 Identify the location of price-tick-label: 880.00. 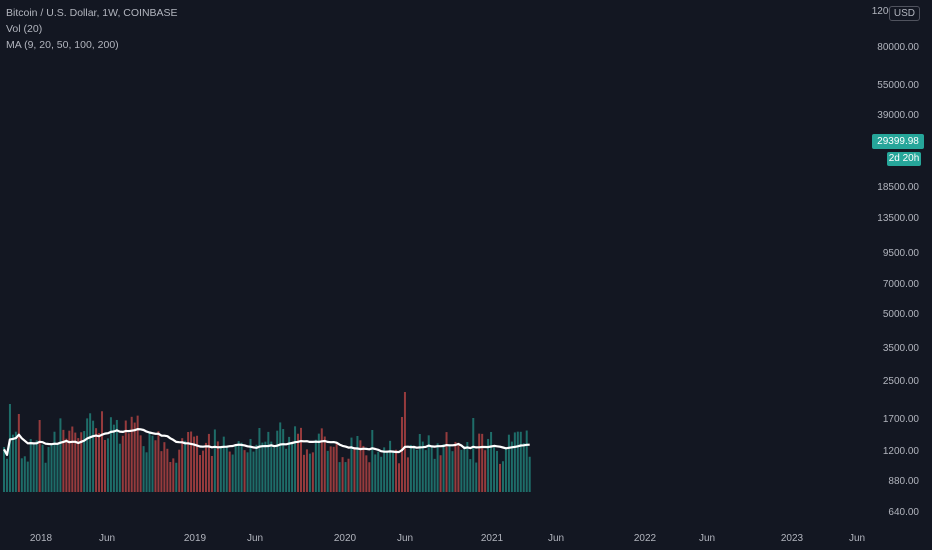
(903, 481).